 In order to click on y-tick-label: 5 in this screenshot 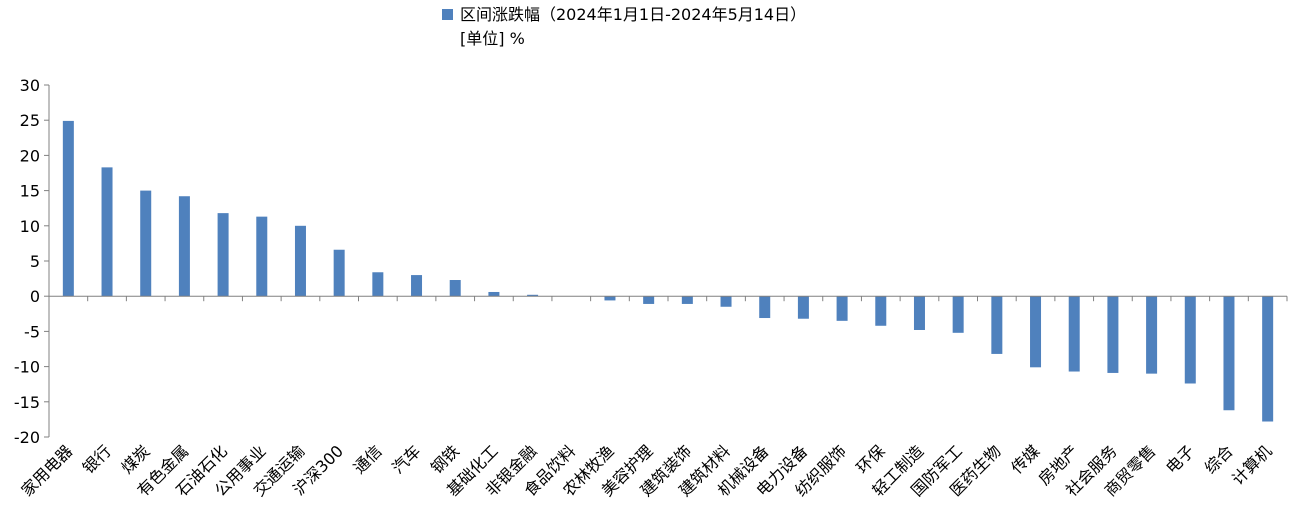, I will do `click(35, 261)`.